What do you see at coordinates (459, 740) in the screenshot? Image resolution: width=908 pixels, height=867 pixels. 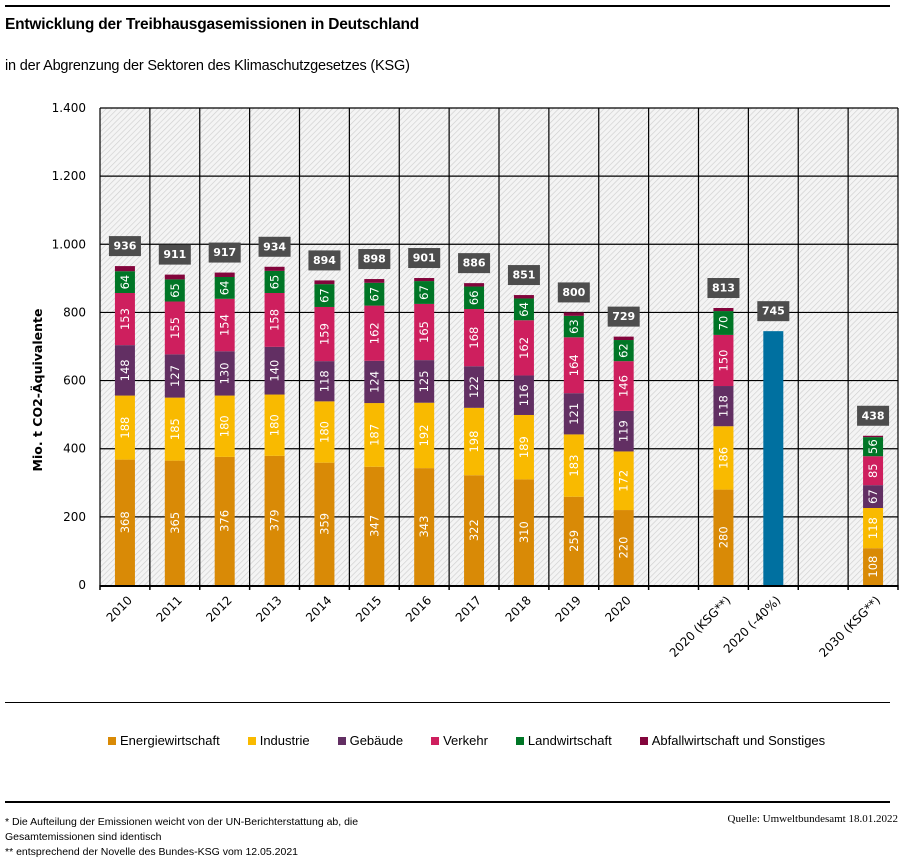 I see `legend-item-verkehr: Verkehr` at bounding box center [459, 740].